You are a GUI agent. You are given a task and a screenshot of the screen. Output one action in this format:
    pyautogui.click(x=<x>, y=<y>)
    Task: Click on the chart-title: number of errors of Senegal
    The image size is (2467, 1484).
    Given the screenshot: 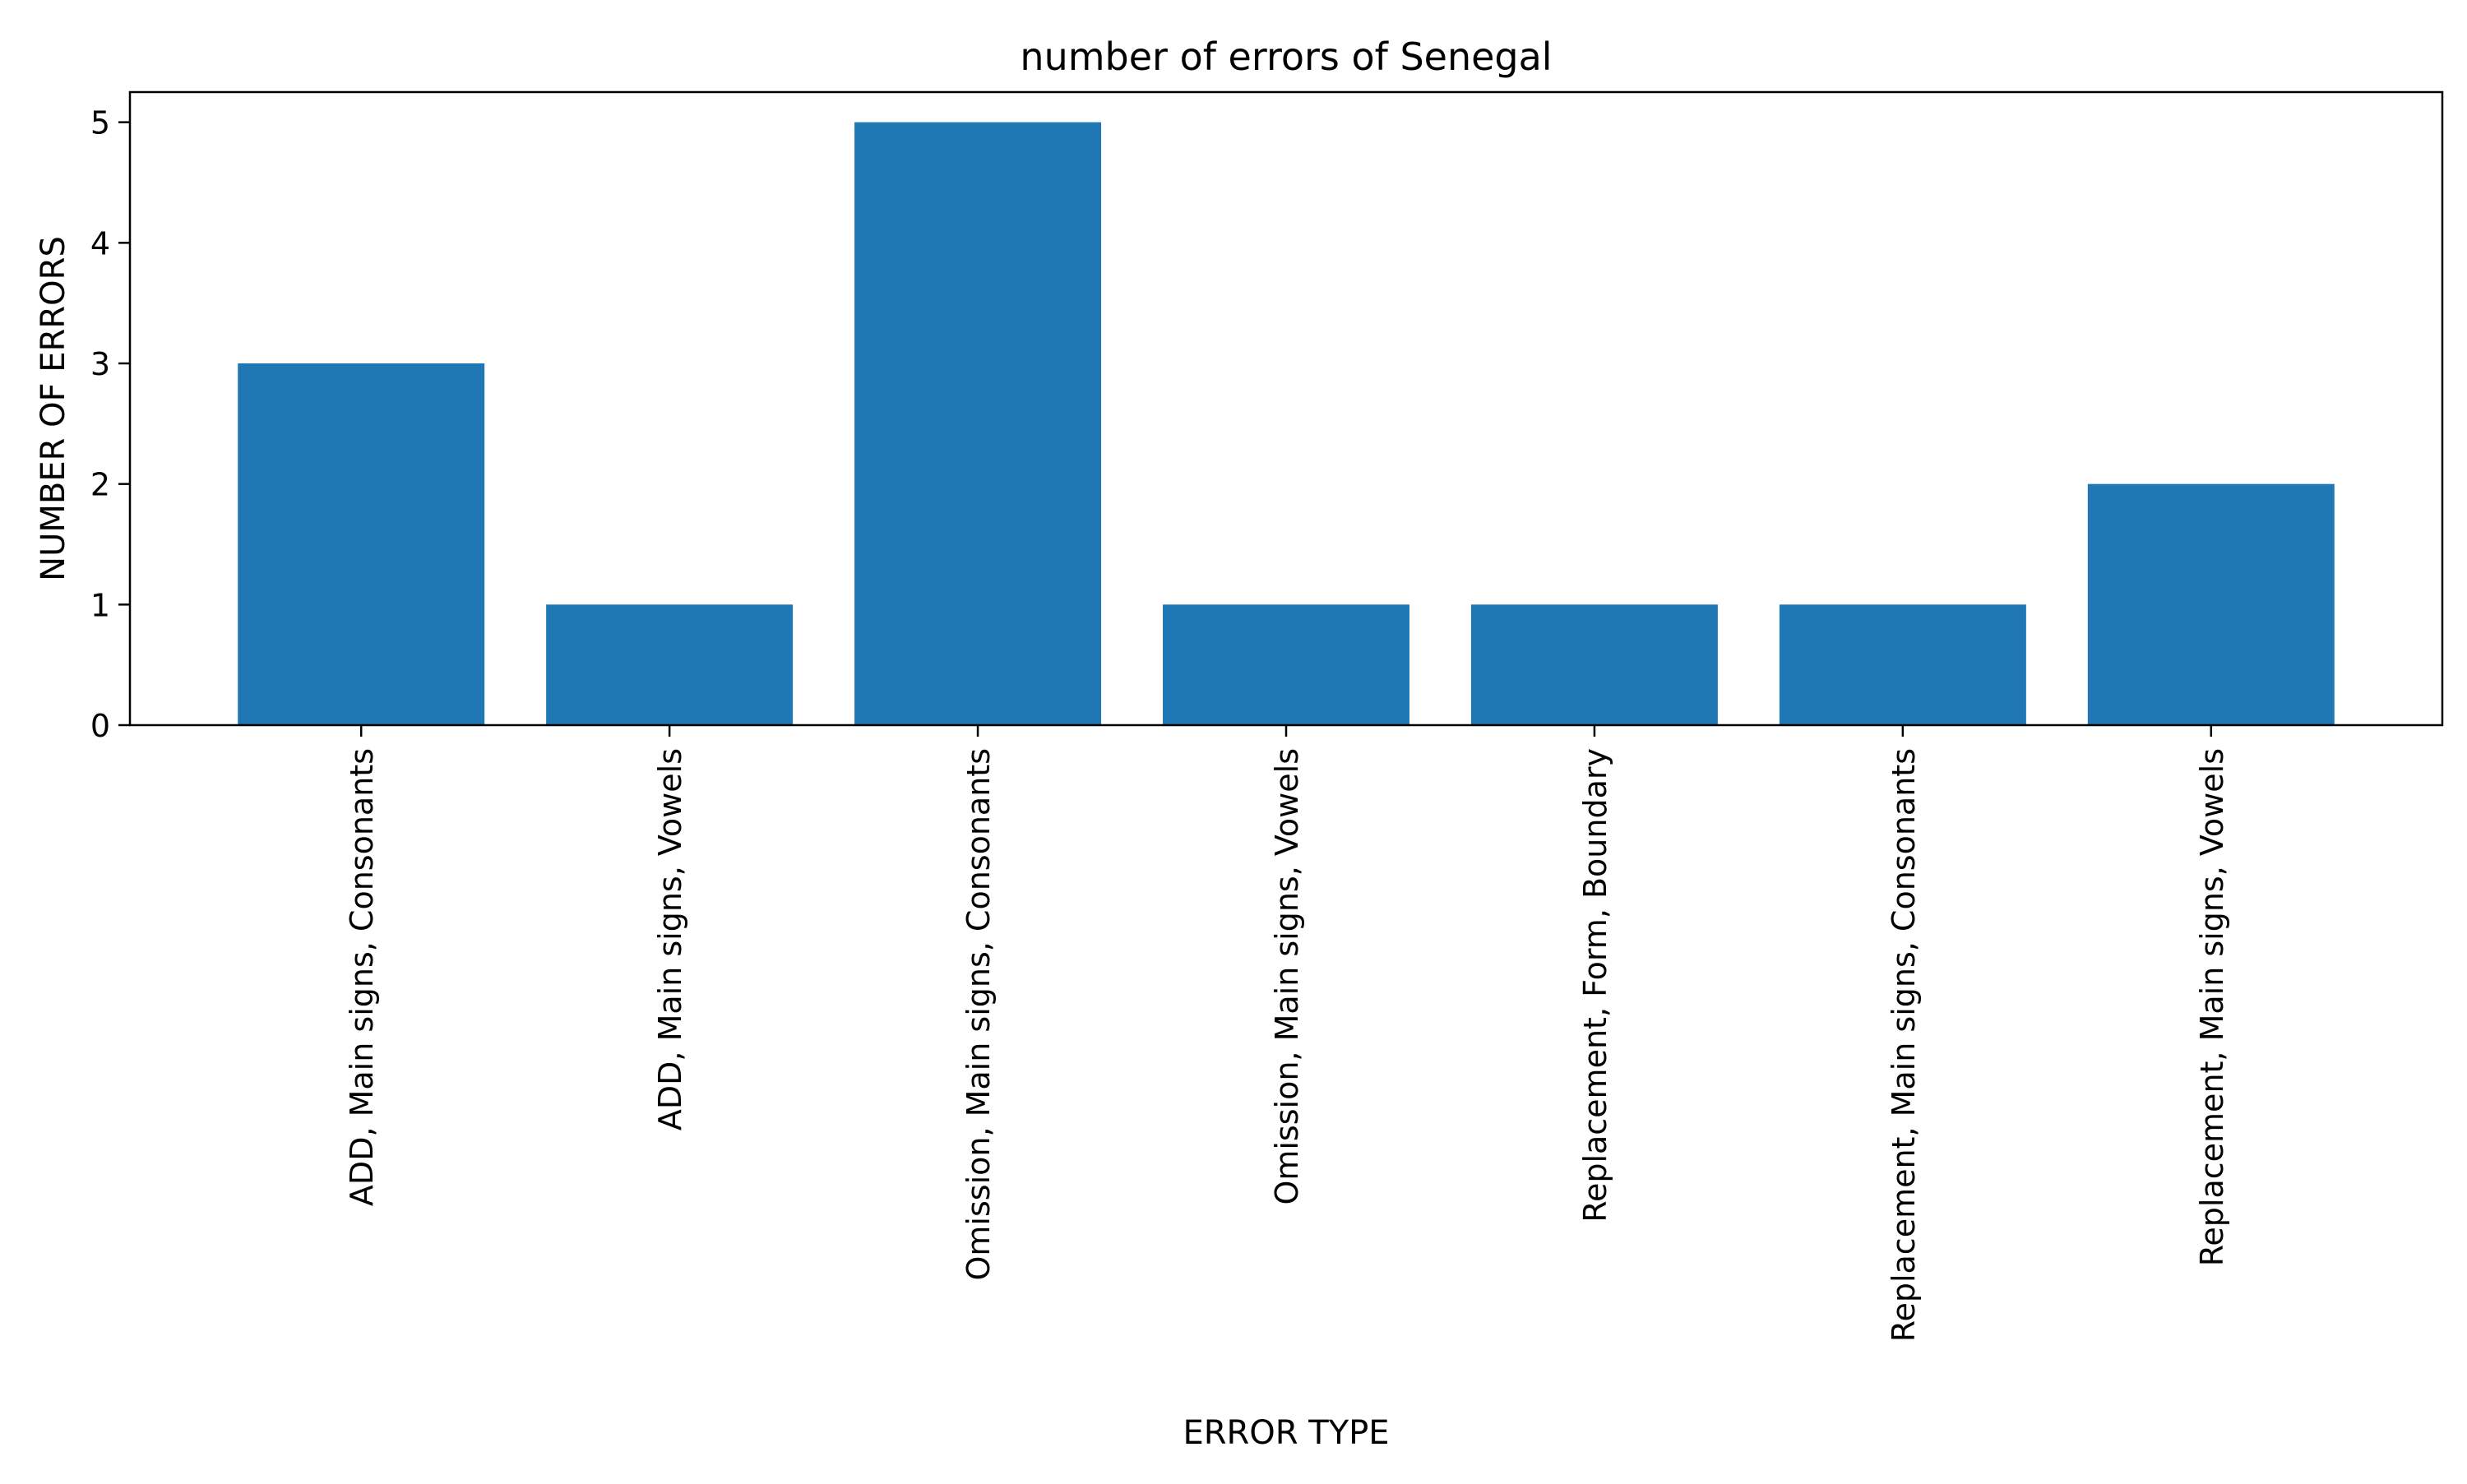 What is the action you would take?
    pyautogui.click(x=1286, y=57)
    